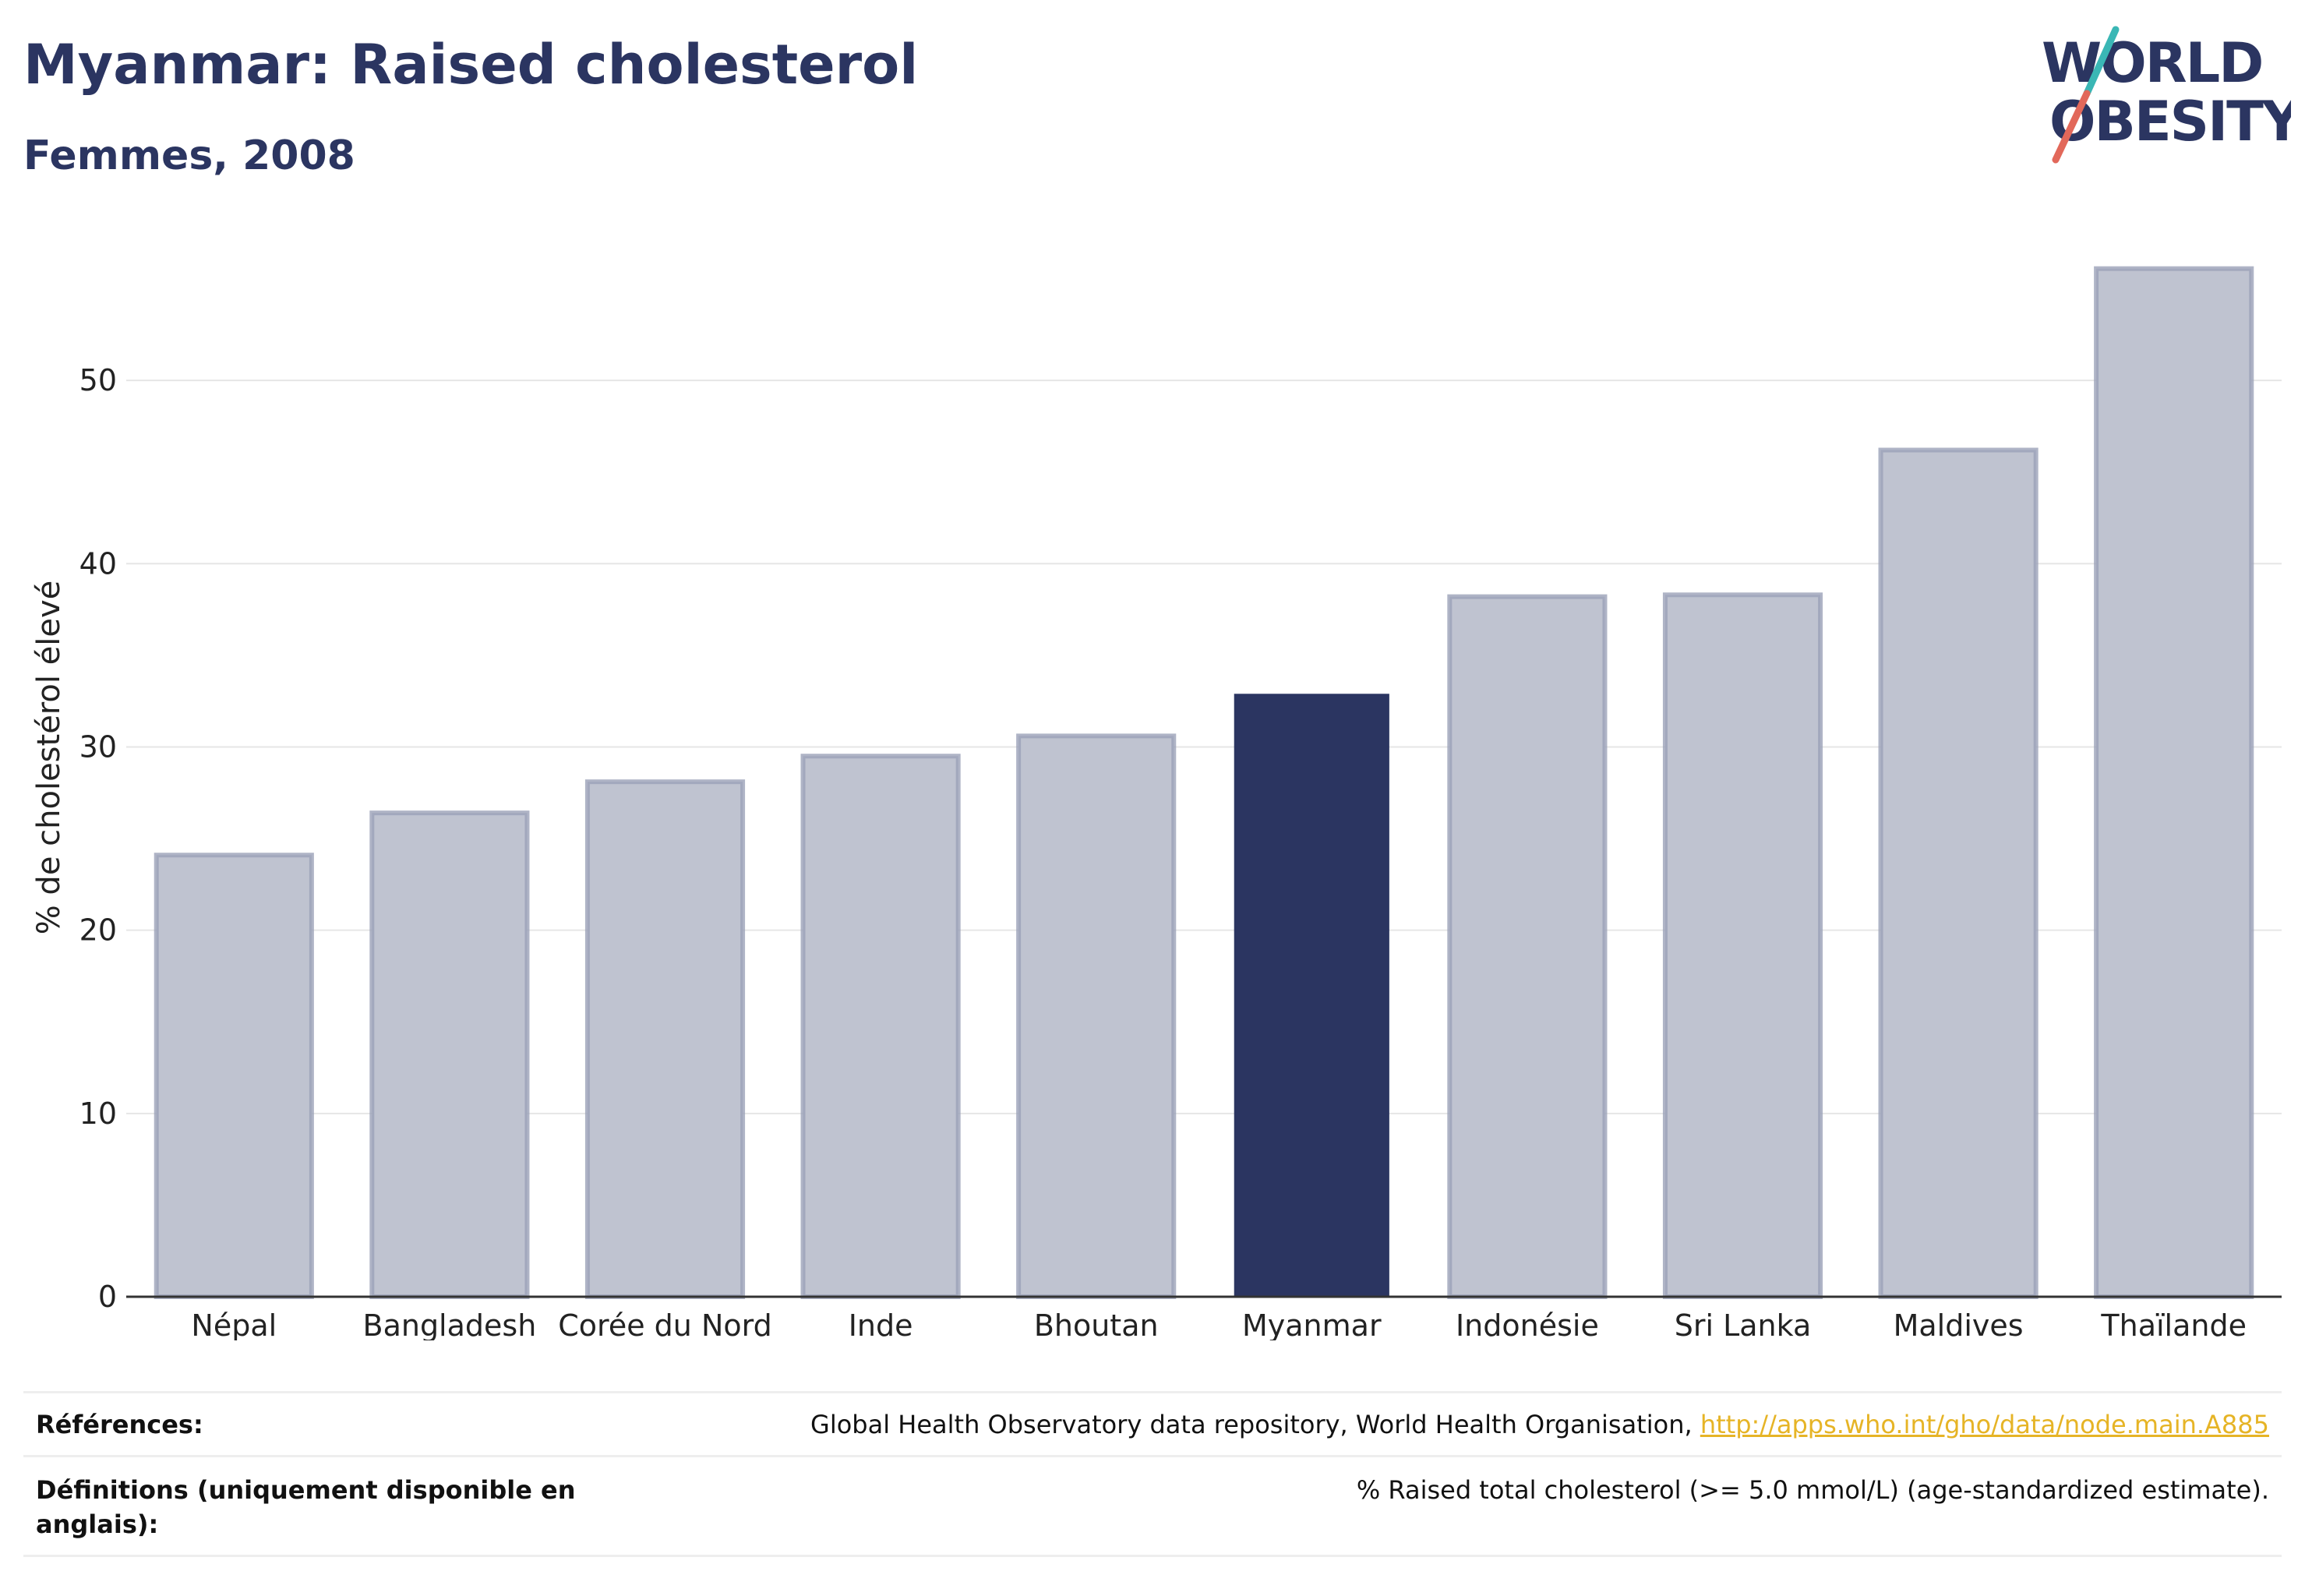 Image resolution: width=2305 pixels, height=1596 pixels. What do you see at coordinates (49, 758) in the screenshot?
I see `y-axis-title: % de cholestérol élevé` at bounding box center [49, 758].